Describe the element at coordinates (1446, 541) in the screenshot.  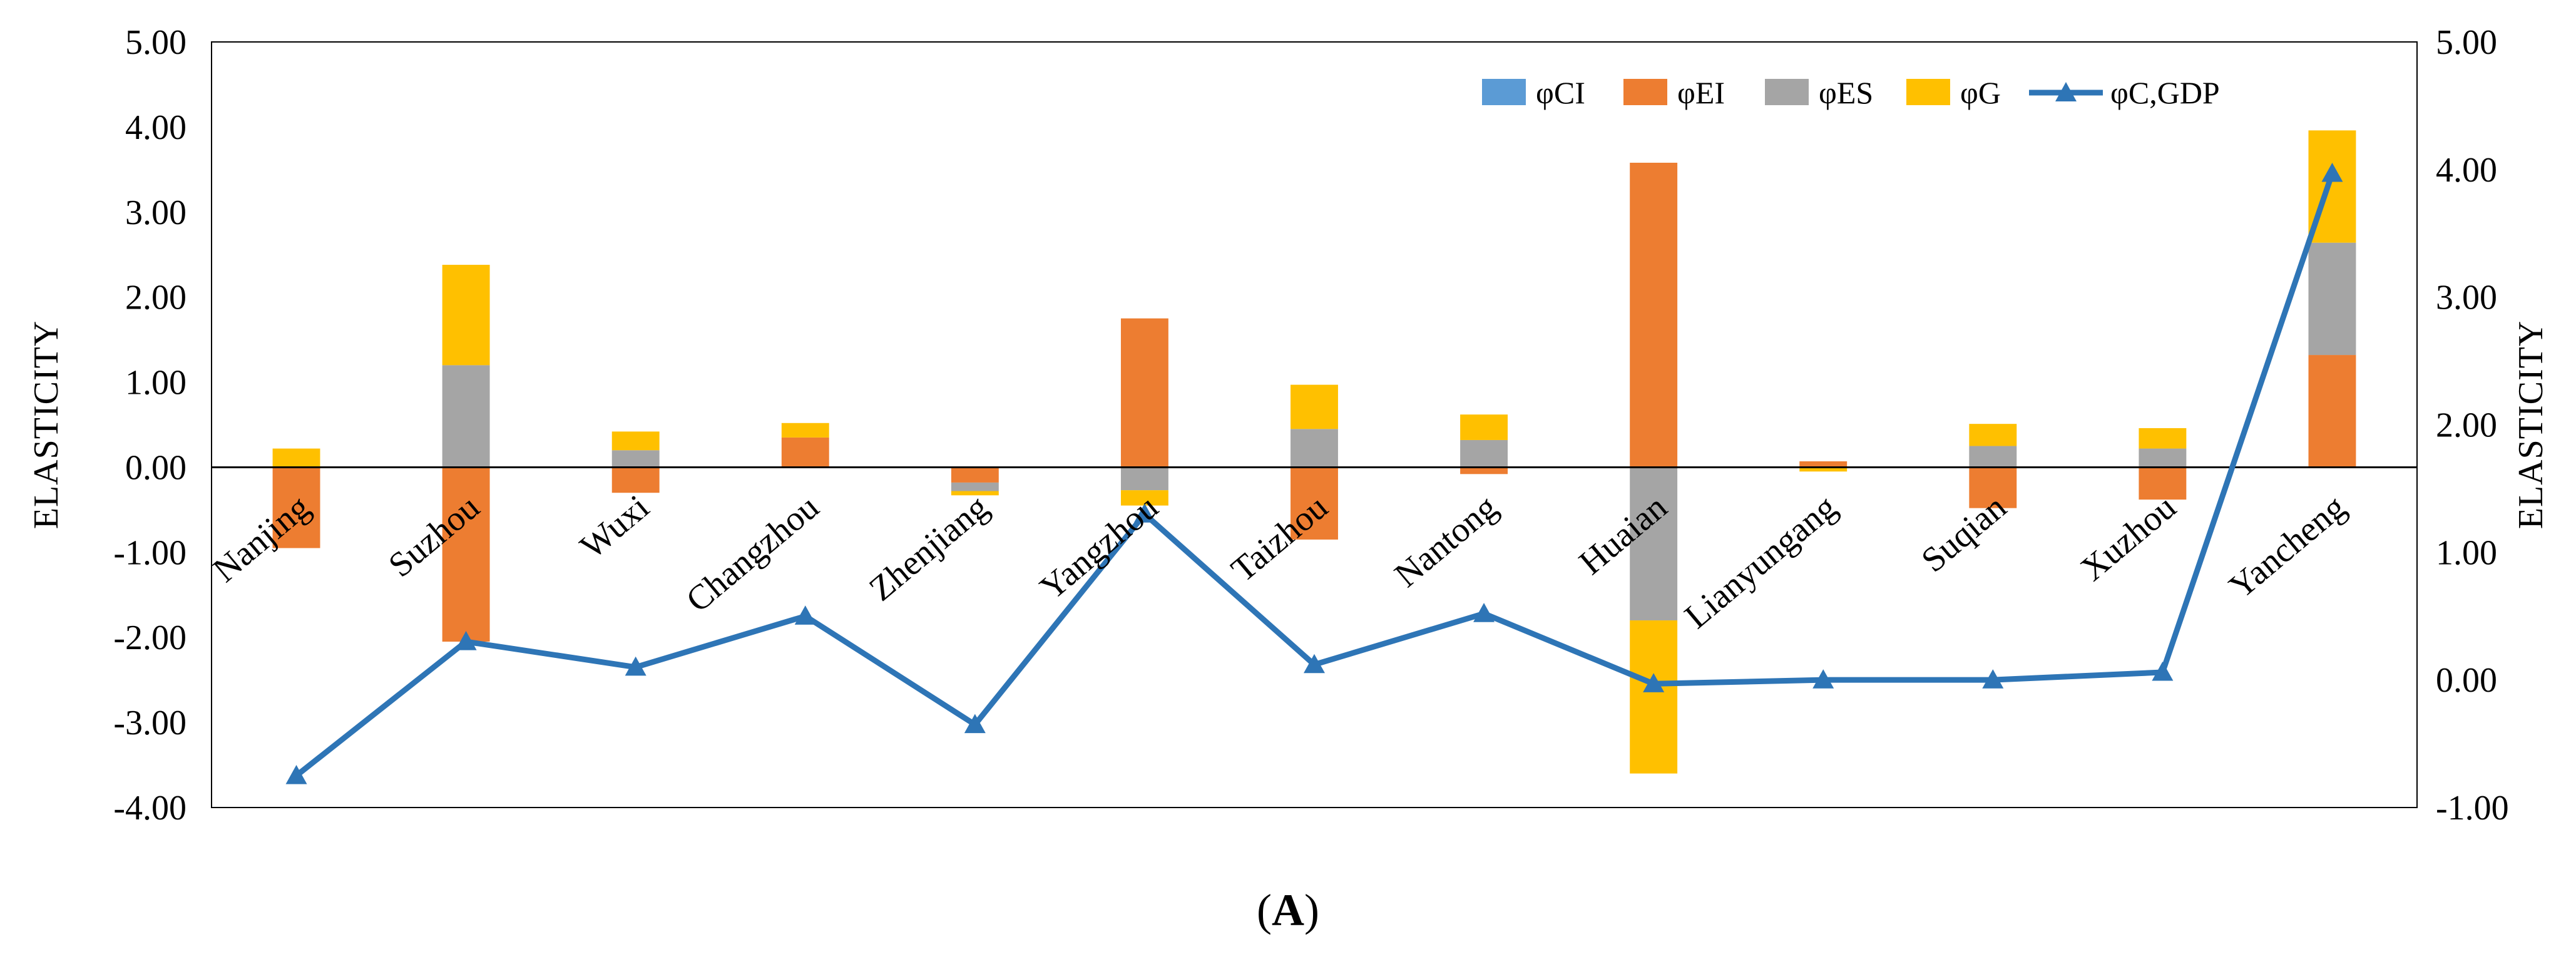
I see `category-label: Nantong` at that location.